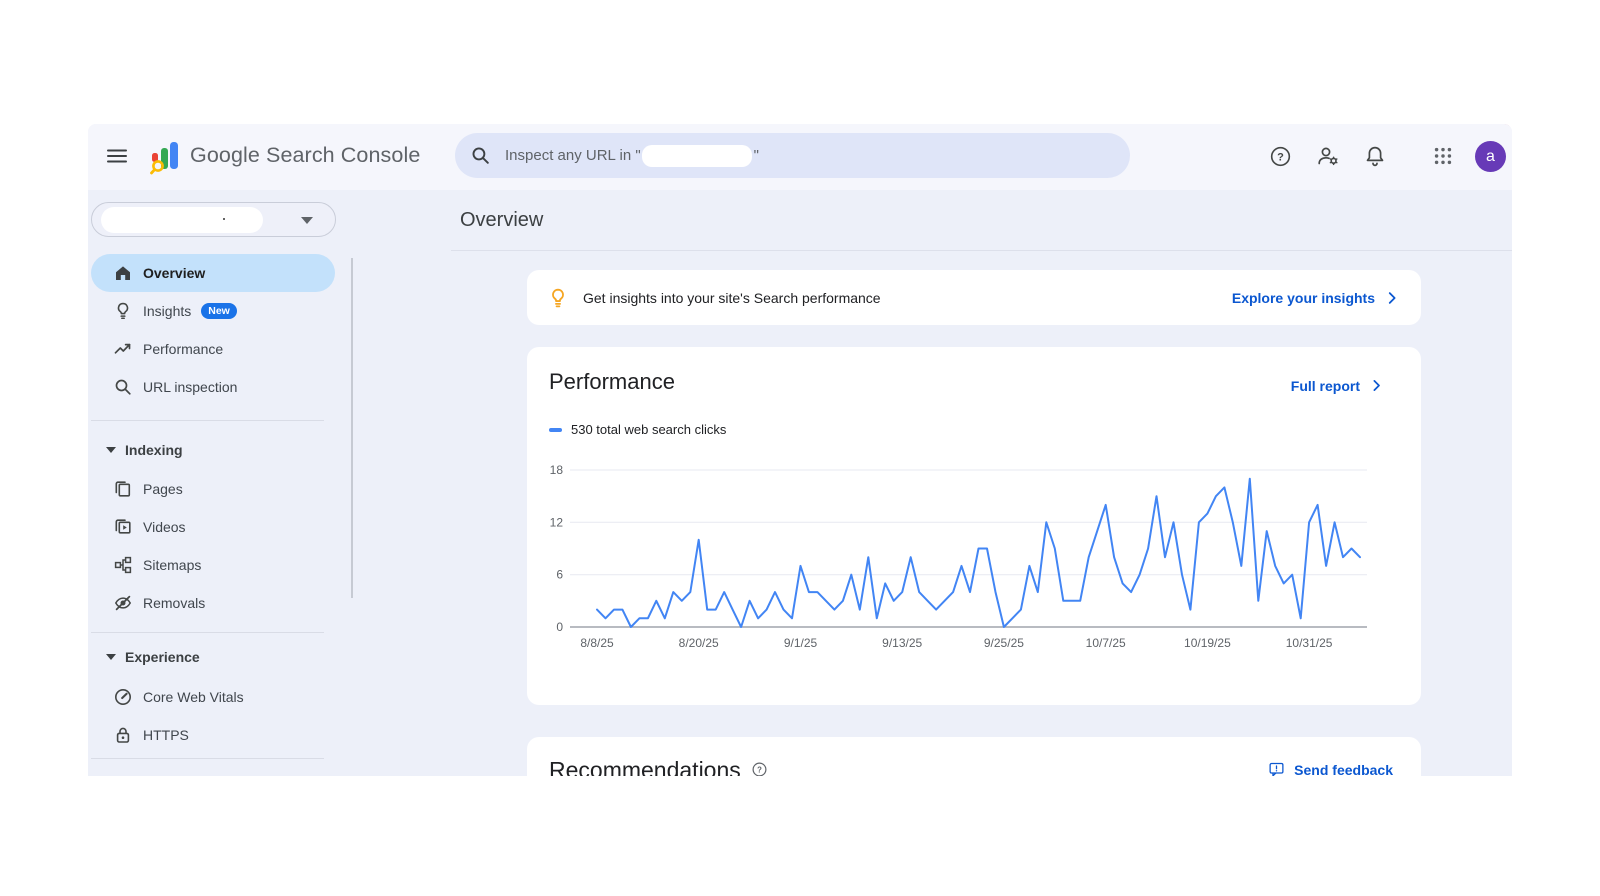 The image size is (1600, 896). What do you see at coordinates (557, 470) in the screenshot?
I see `svg-text: 18` at bounding box center [557, 470].